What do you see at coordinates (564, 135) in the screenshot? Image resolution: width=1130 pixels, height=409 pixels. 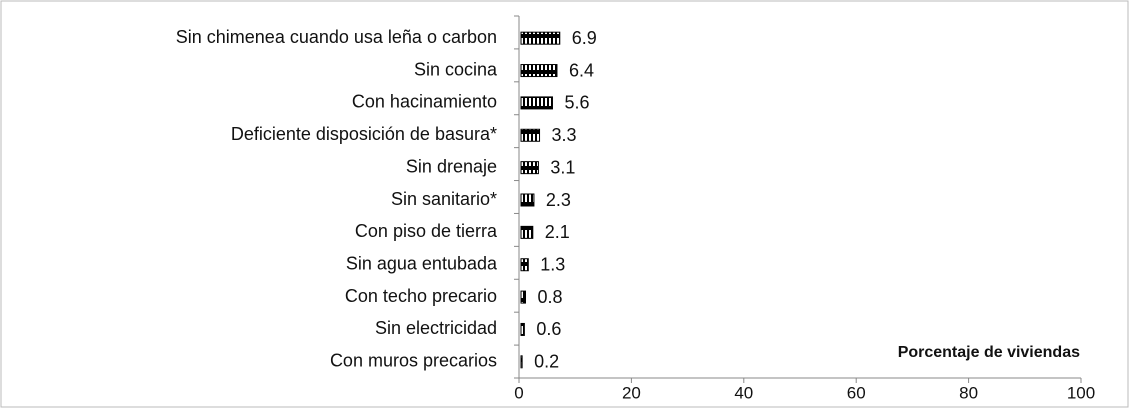 I see `value-label: 3.3` at bounding box center [564, 135].